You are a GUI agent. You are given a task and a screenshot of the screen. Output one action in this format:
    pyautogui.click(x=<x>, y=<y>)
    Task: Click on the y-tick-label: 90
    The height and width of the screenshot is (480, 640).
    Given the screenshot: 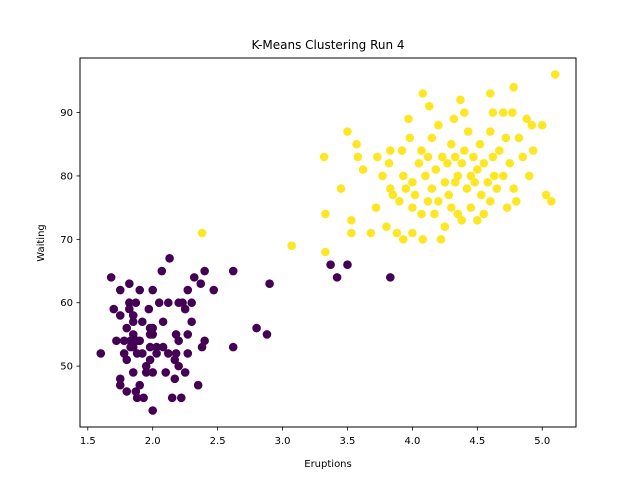 What is the action you would take?
    pyautogui.click(x=66, y=113)
    